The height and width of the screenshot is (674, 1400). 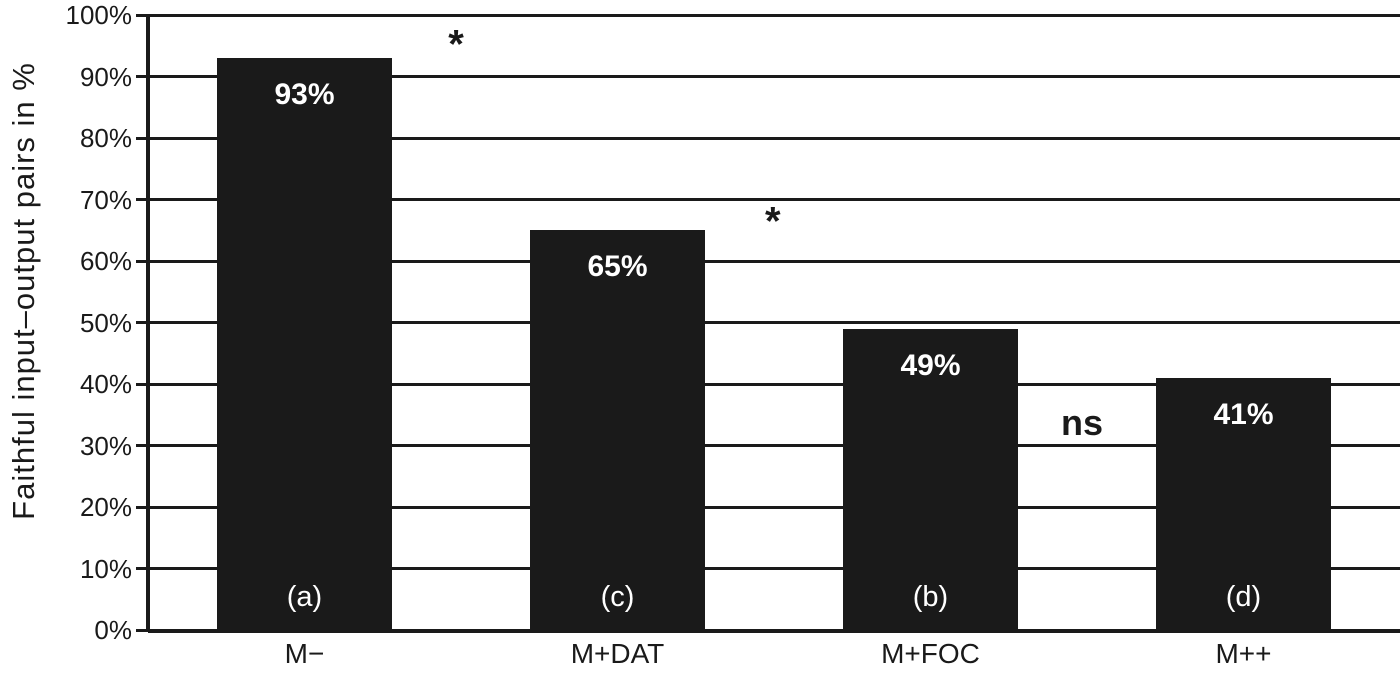 What do you see at coordinates (1243, 414) in the screenshot?
I see `bar-value-label: 41%` at bounding box center [1243, 414].